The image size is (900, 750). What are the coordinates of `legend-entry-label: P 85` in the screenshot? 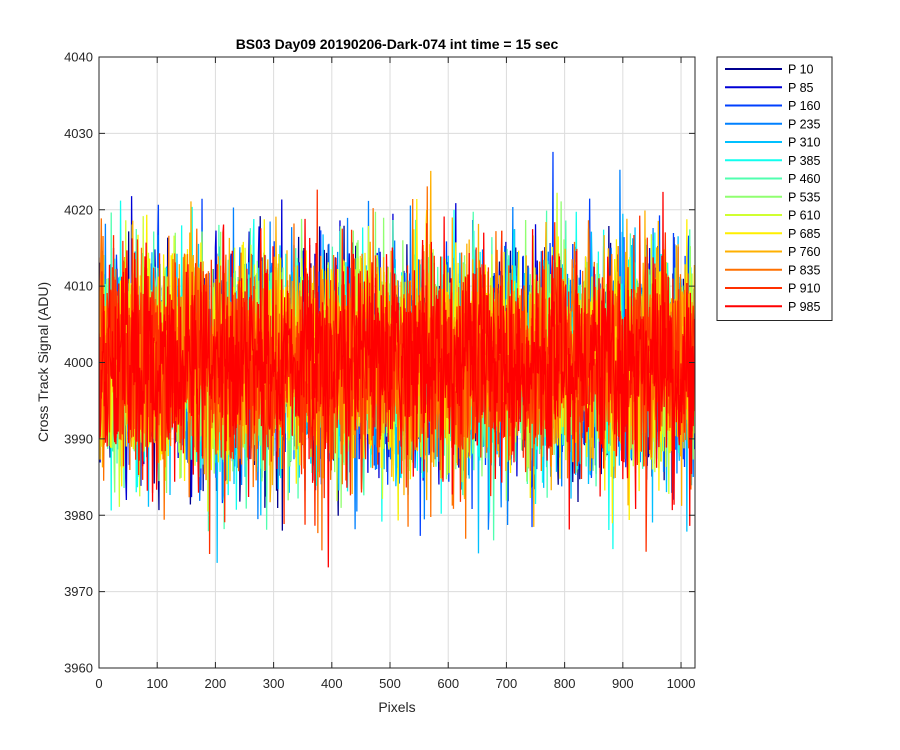 It's located at (801, 88).